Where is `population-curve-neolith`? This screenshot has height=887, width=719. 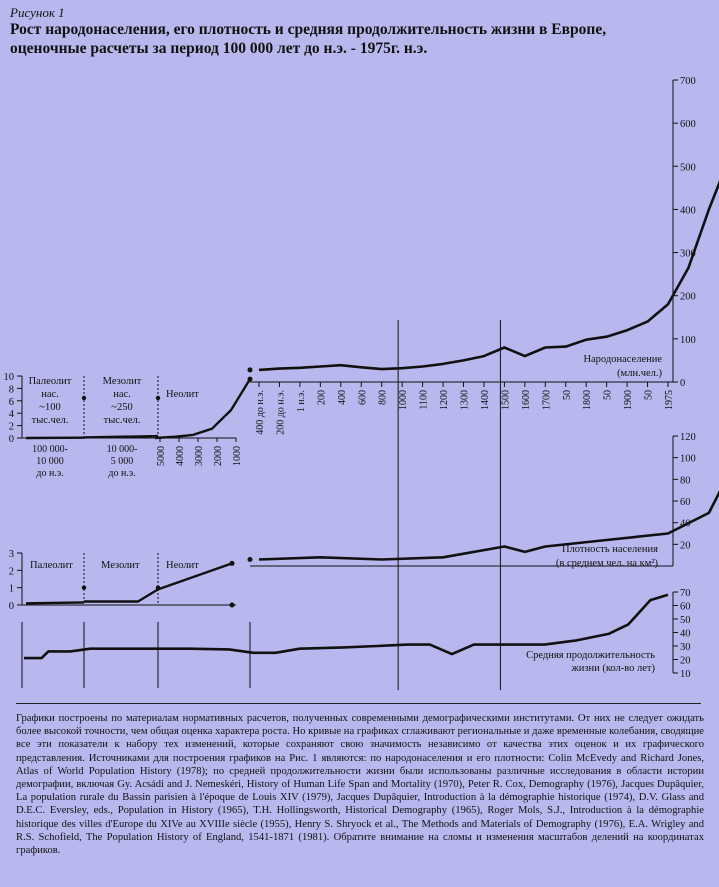 population-curve-neolith is located at coordinates (203, 409).